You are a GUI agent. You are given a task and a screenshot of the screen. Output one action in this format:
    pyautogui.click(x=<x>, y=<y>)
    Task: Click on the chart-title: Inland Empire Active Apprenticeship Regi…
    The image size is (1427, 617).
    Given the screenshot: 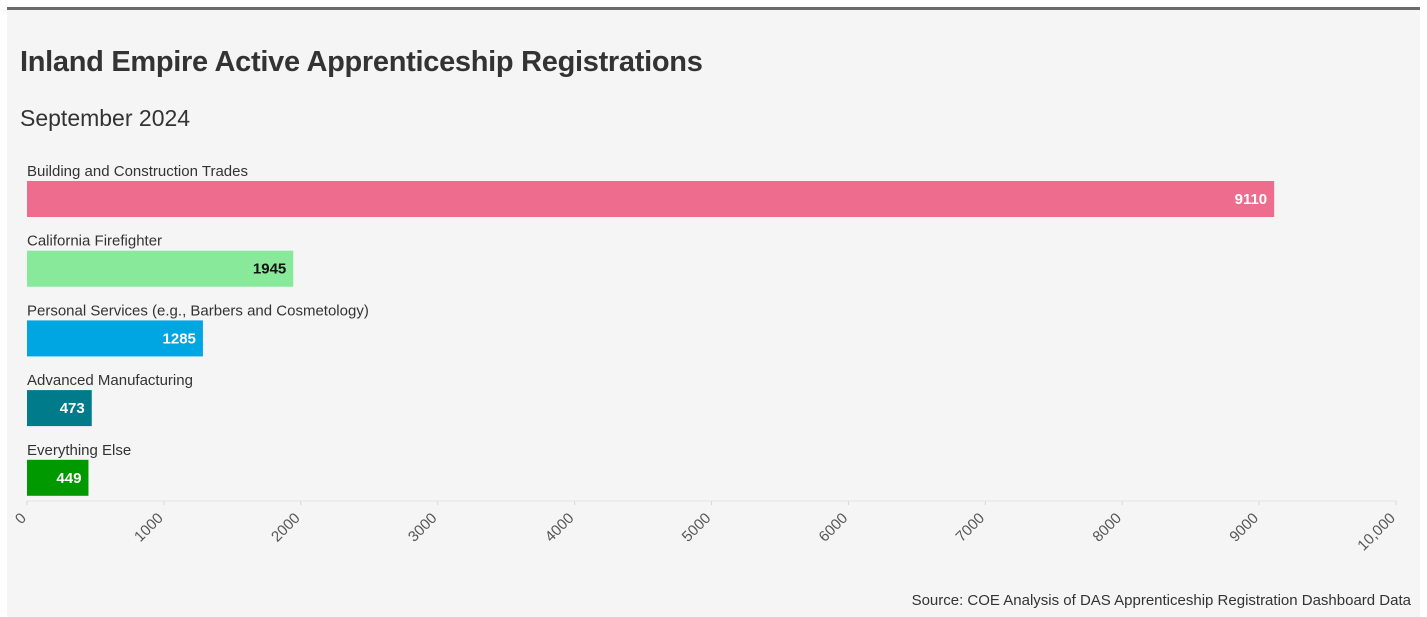 What is the action you would take?
    pyautogui.click(x=361, y=62)
    